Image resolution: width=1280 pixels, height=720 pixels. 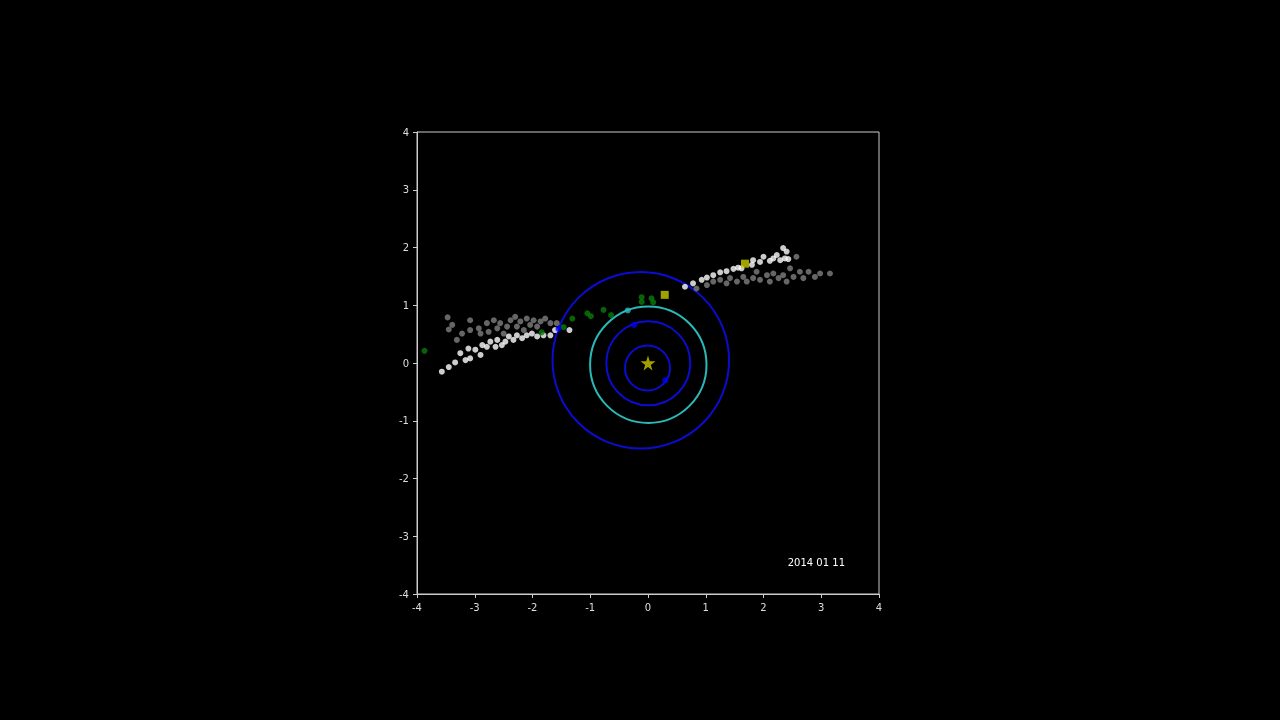 What do you see at coordinates (405, 190) in the screenshot?
I see `y-tick-label: 3` at bounding box center [405, 190].